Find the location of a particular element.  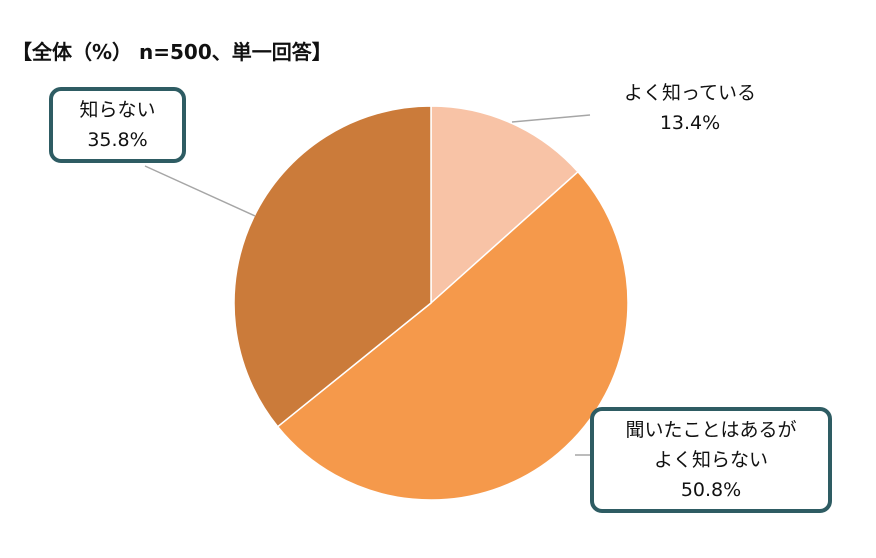

category-label: よく知っている is located at coordinates (690, 93).